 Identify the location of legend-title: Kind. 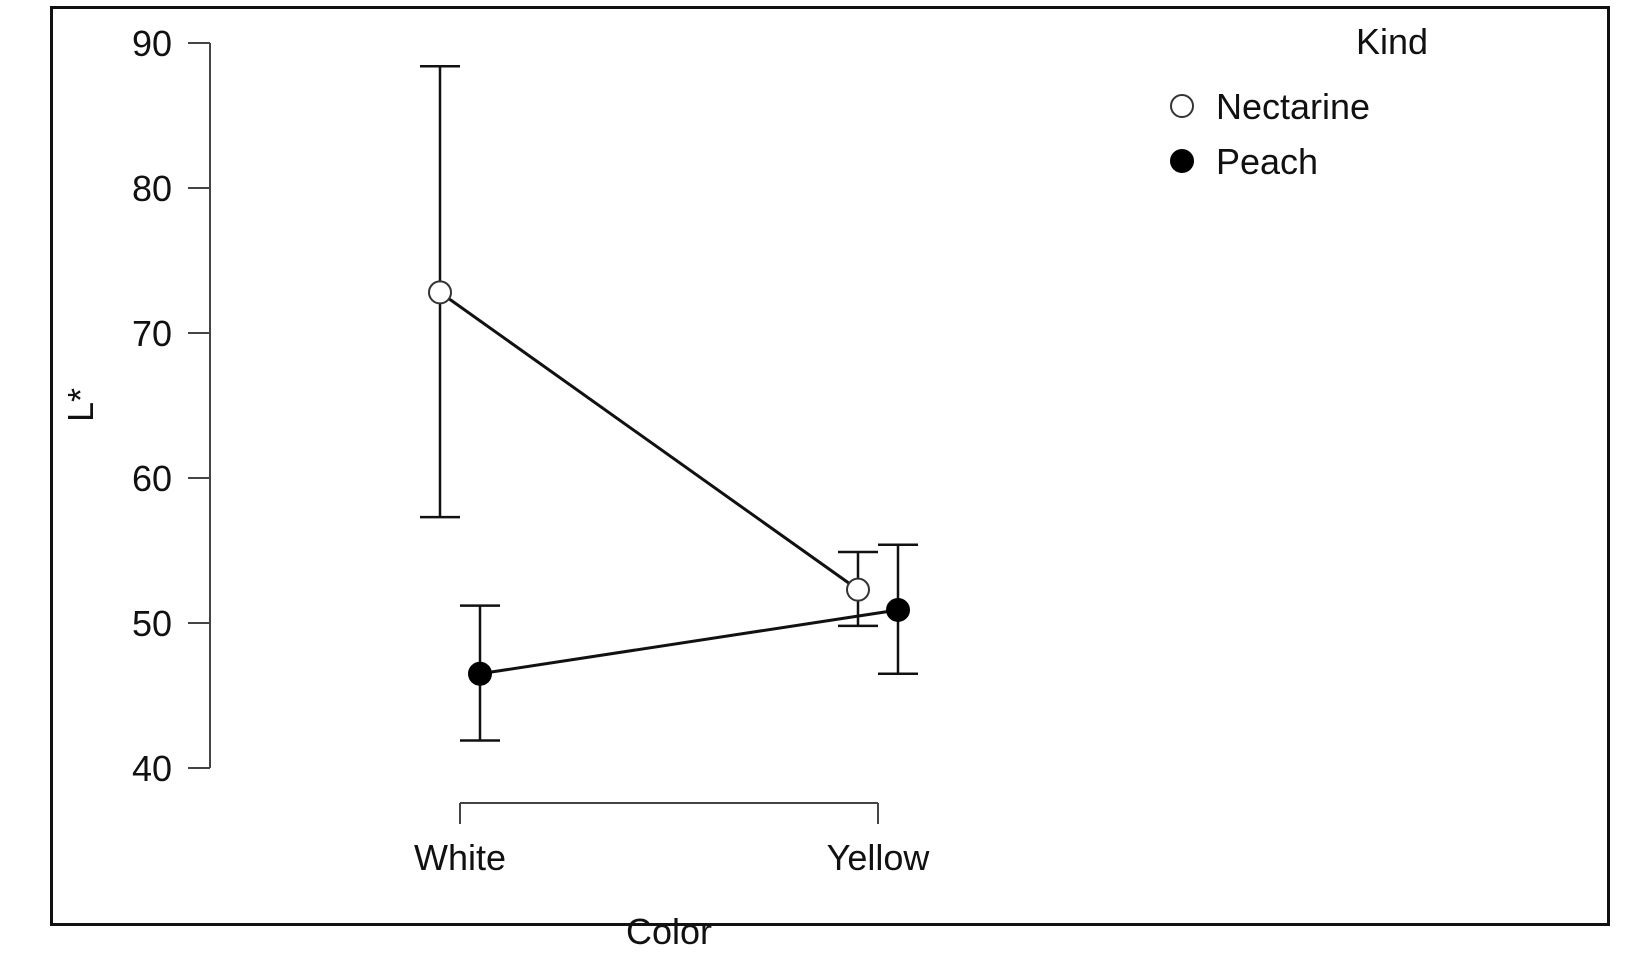
(1392, 41).